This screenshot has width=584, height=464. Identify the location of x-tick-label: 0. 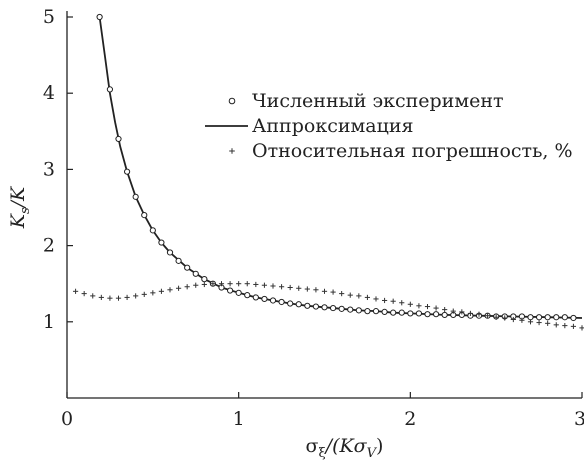
(67, 419).